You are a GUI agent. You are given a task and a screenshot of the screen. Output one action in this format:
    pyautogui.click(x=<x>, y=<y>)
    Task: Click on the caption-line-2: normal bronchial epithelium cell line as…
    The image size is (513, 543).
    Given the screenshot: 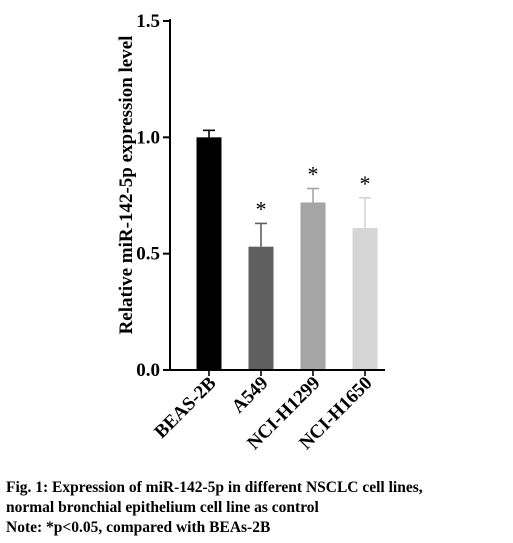 What is the action you would take?
    pyautogui.click(x=162, y=507)
    